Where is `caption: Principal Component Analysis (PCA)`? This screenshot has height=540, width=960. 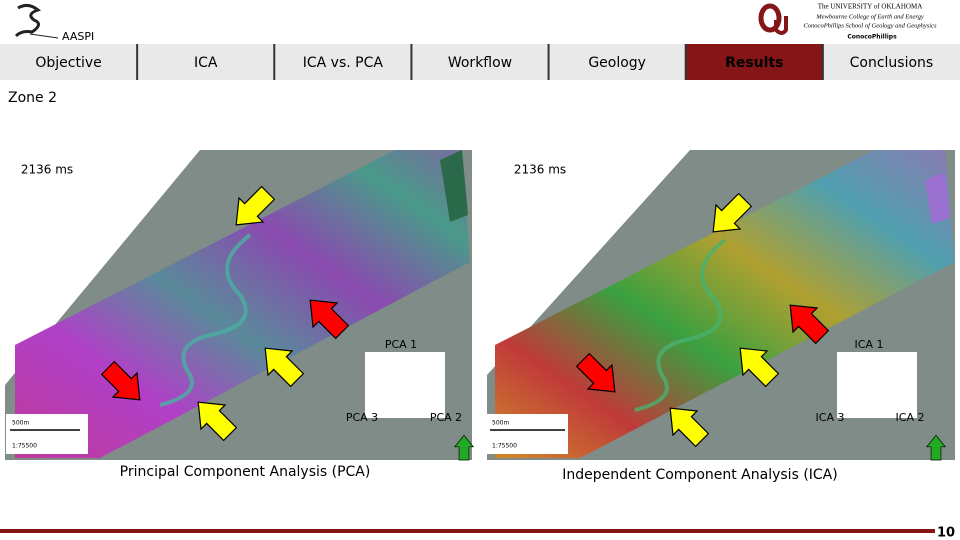 caption: Principal Component Analysis (PCA) is located at coordinates (245, 472).